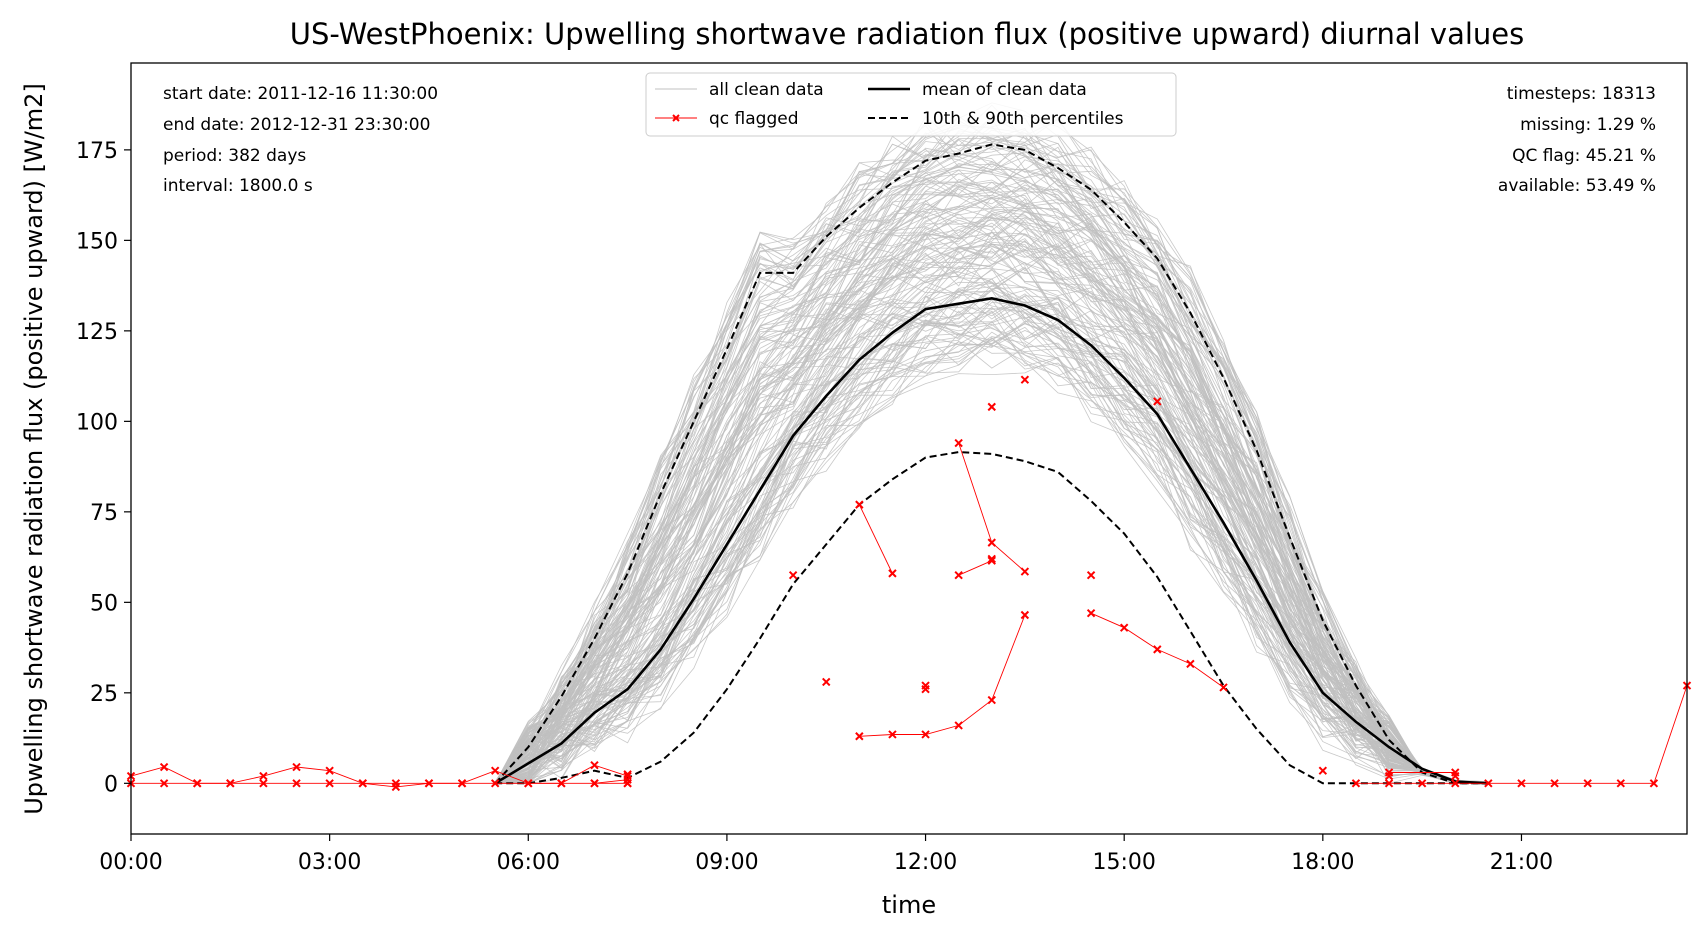 The image size is (1701, 943). What do you see at coordinates (238, 186) in the screenshot?
I see `info-interval: interval: 1800.0 s` at bounding box center [238, 186].